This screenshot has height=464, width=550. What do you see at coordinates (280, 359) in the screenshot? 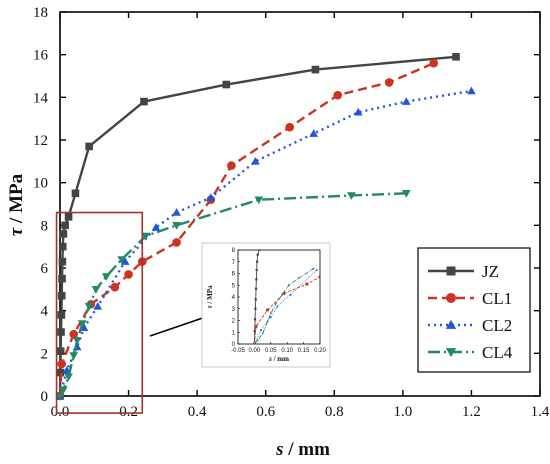
I see `inset-x-axis-unit: / mm` at bounding box center [280, 359].